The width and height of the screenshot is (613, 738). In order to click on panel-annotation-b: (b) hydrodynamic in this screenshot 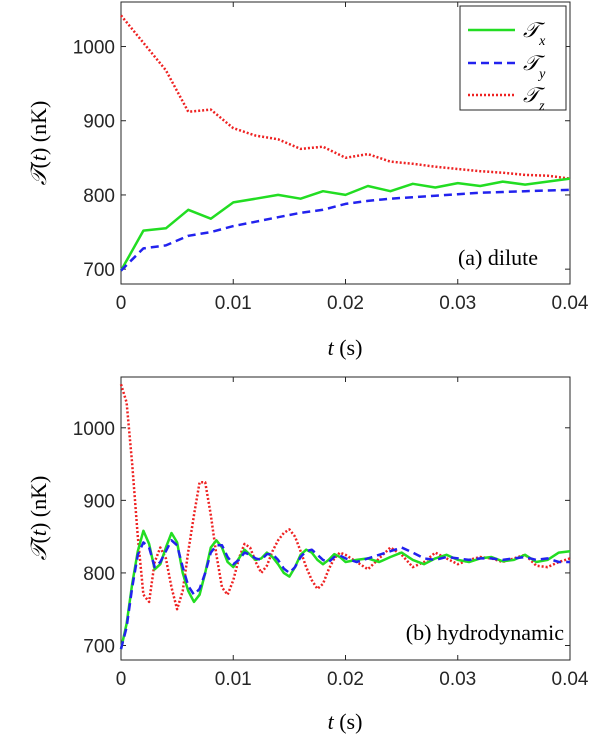, I will do `click(485, 632)`.